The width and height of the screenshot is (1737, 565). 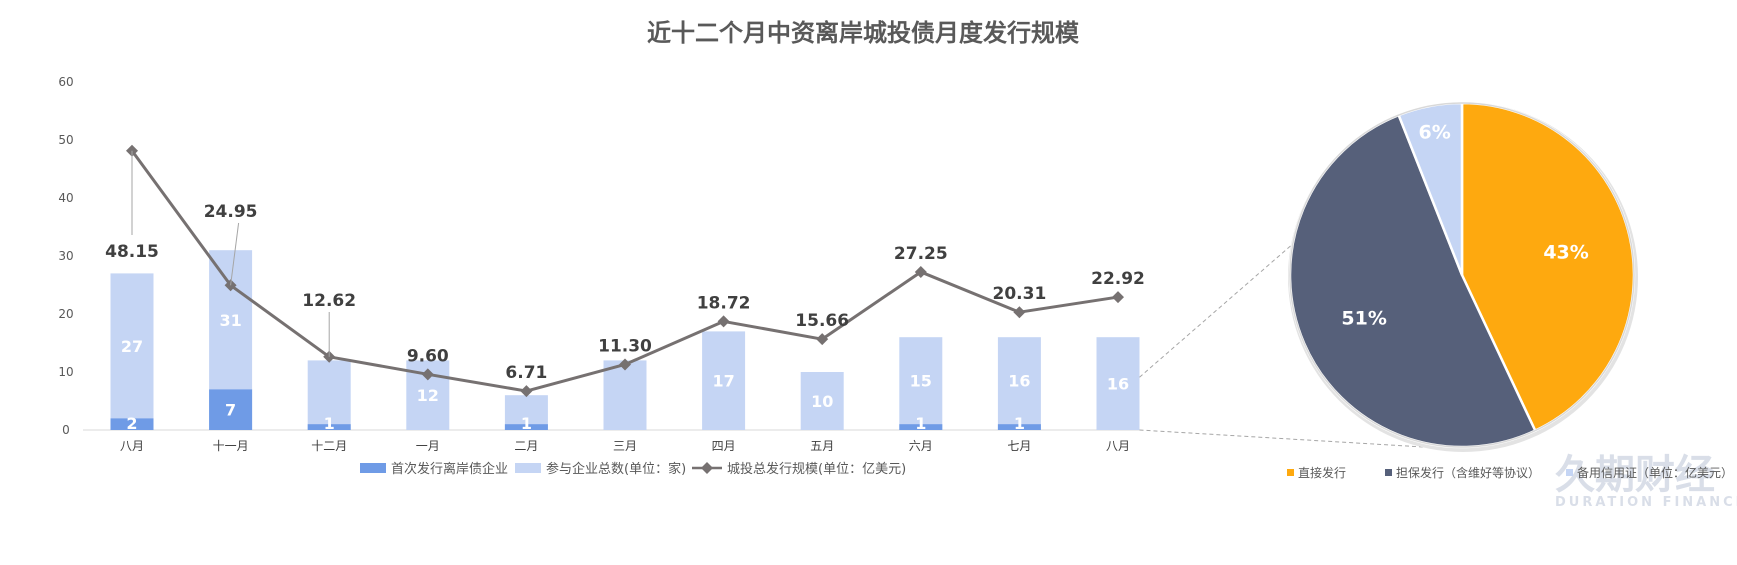 What do you see at coordinates (1434, 132) in the screenshot?
I see `pie-slice-label: 6%` at bounding box center [1434, 132].